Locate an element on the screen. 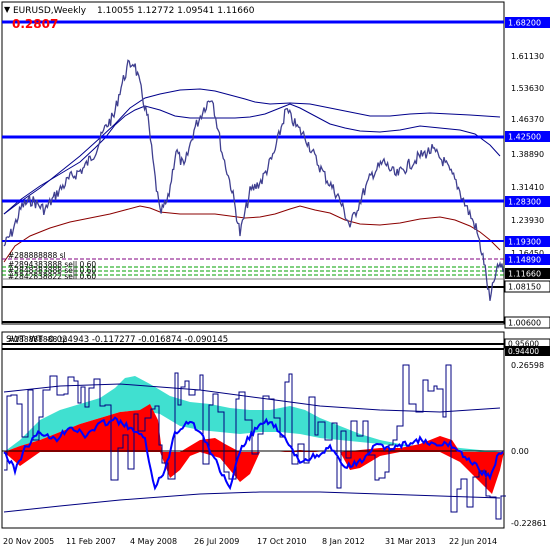  ohlc-values: 1.10055 1.12772 1.09541 1.11660 is located at coordinates (176, 11).